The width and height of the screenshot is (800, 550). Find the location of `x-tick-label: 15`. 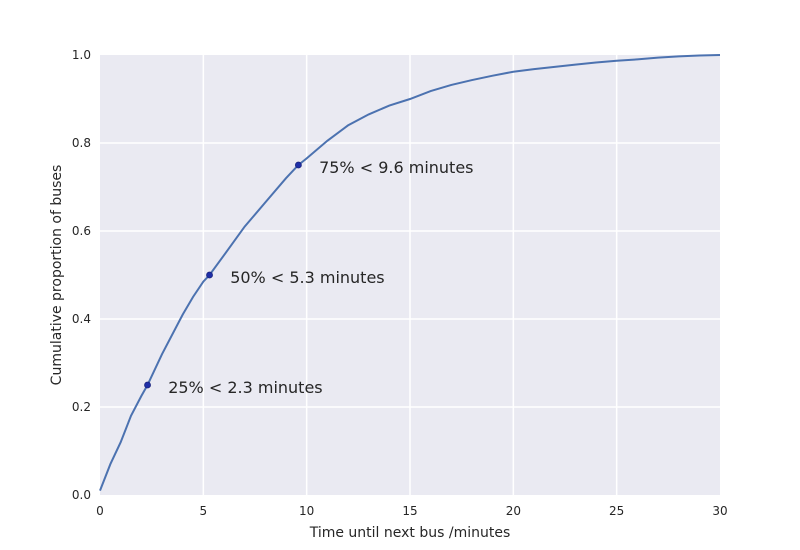

x-tick-label: 15 is located at coordinates (409, 511).